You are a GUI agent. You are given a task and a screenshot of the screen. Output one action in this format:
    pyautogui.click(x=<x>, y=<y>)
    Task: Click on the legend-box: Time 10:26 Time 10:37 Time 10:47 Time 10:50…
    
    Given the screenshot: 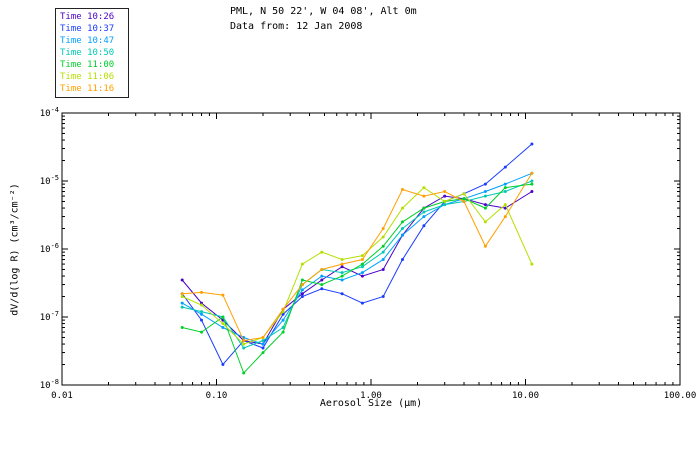 What is the action you would take?
    pyautogui.click(x=92, y=53)
    